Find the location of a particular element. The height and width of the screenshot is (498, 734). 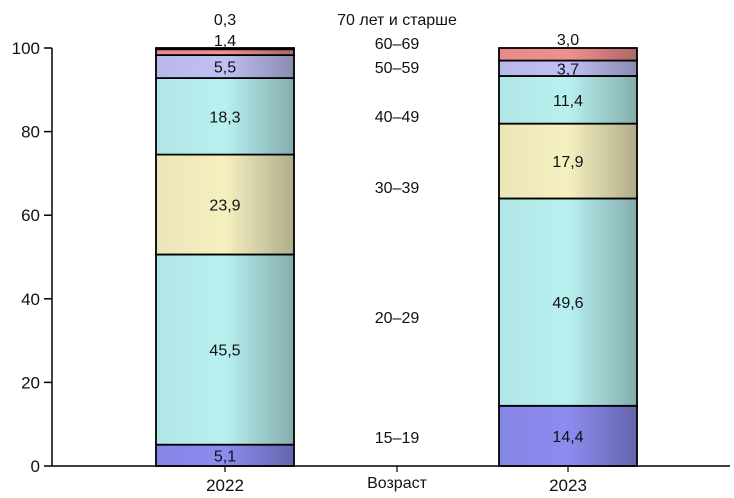

y-tick-label: 100 is located at coordinates (26, 48).